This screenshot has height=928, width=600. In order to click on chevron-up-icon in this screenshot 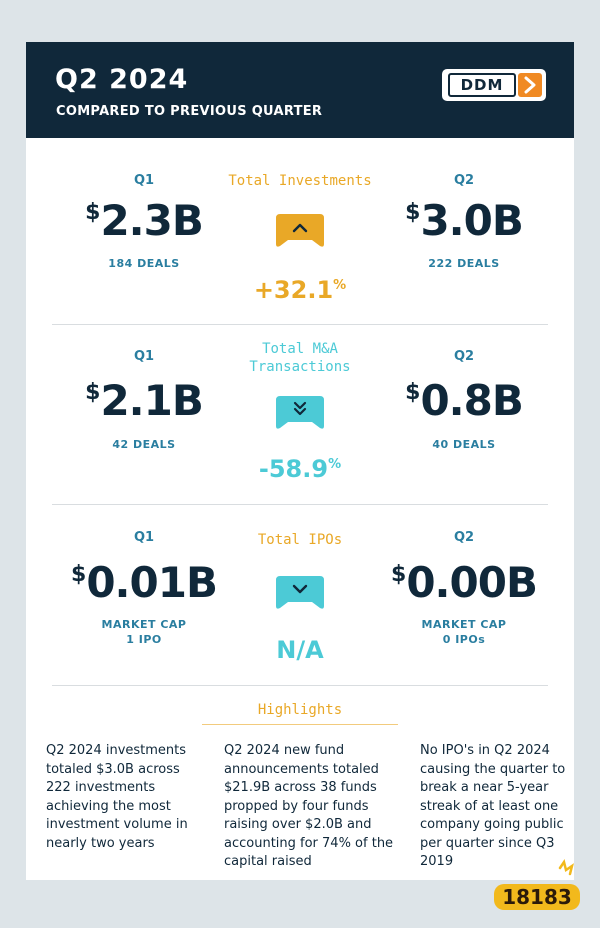, I will do `click(300, 230)`.